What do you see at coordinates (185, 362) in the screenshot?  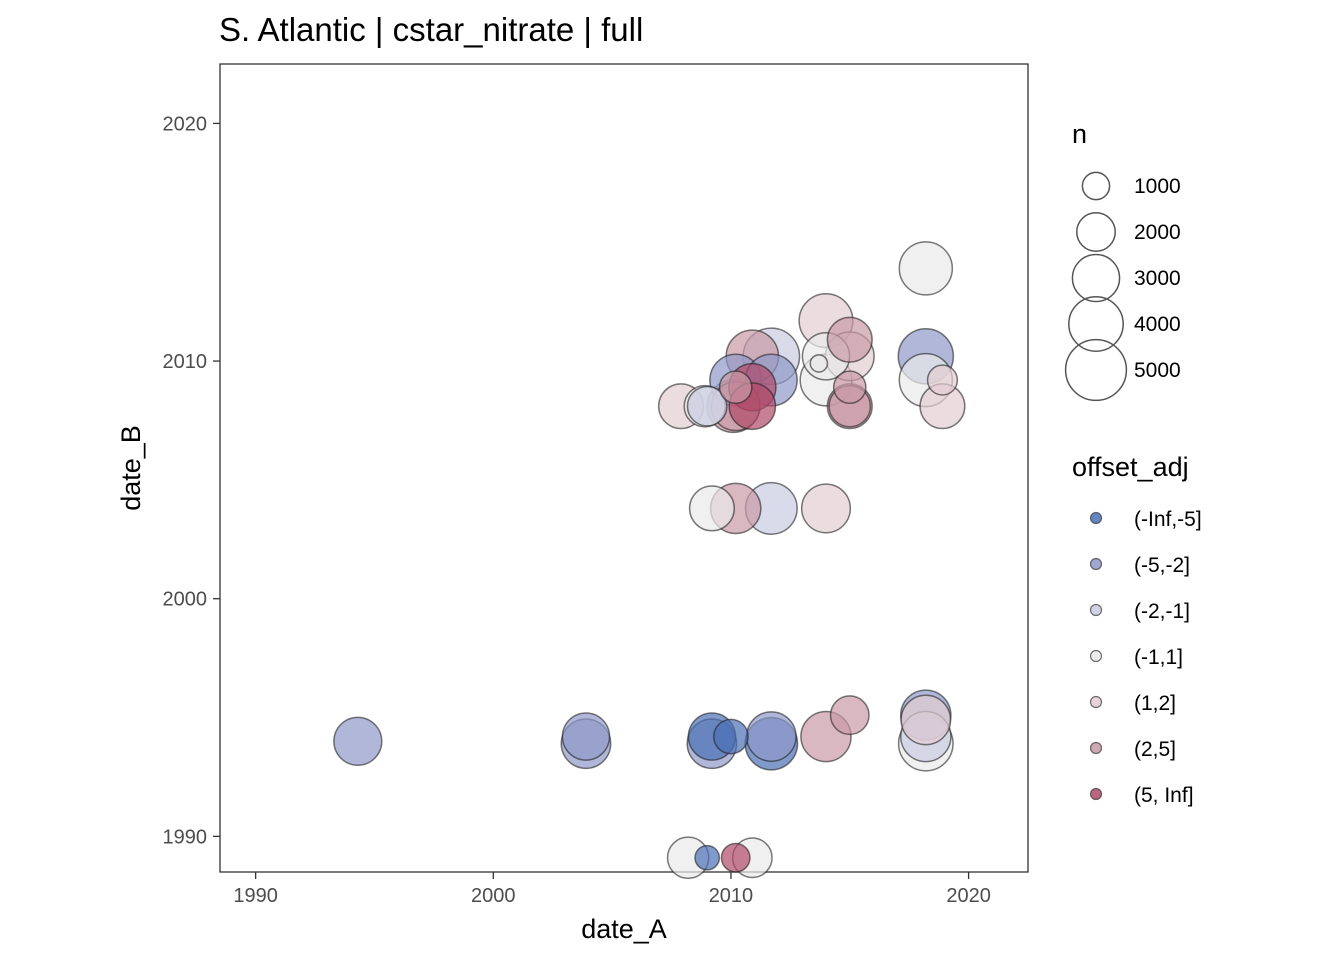 I see `y-tick-label: 2010` at bounding box center [185, 362].